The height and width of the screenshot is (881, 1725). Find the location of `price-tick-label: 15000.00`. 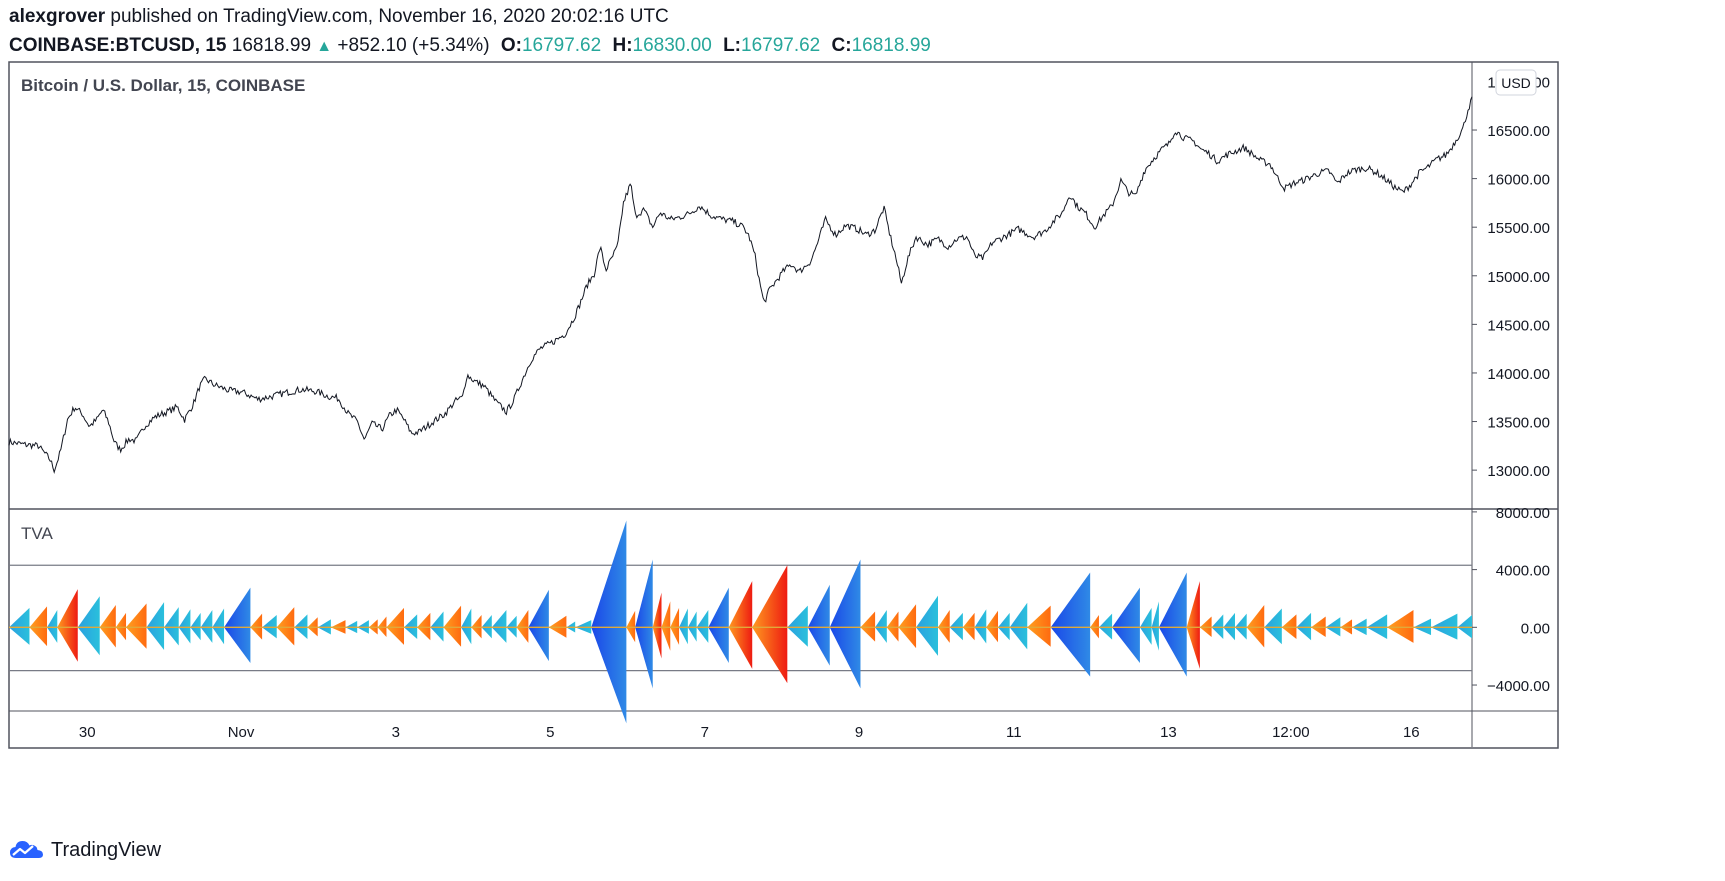

price-tick-label: 15000.00 is located at coordinates (1518, 277).